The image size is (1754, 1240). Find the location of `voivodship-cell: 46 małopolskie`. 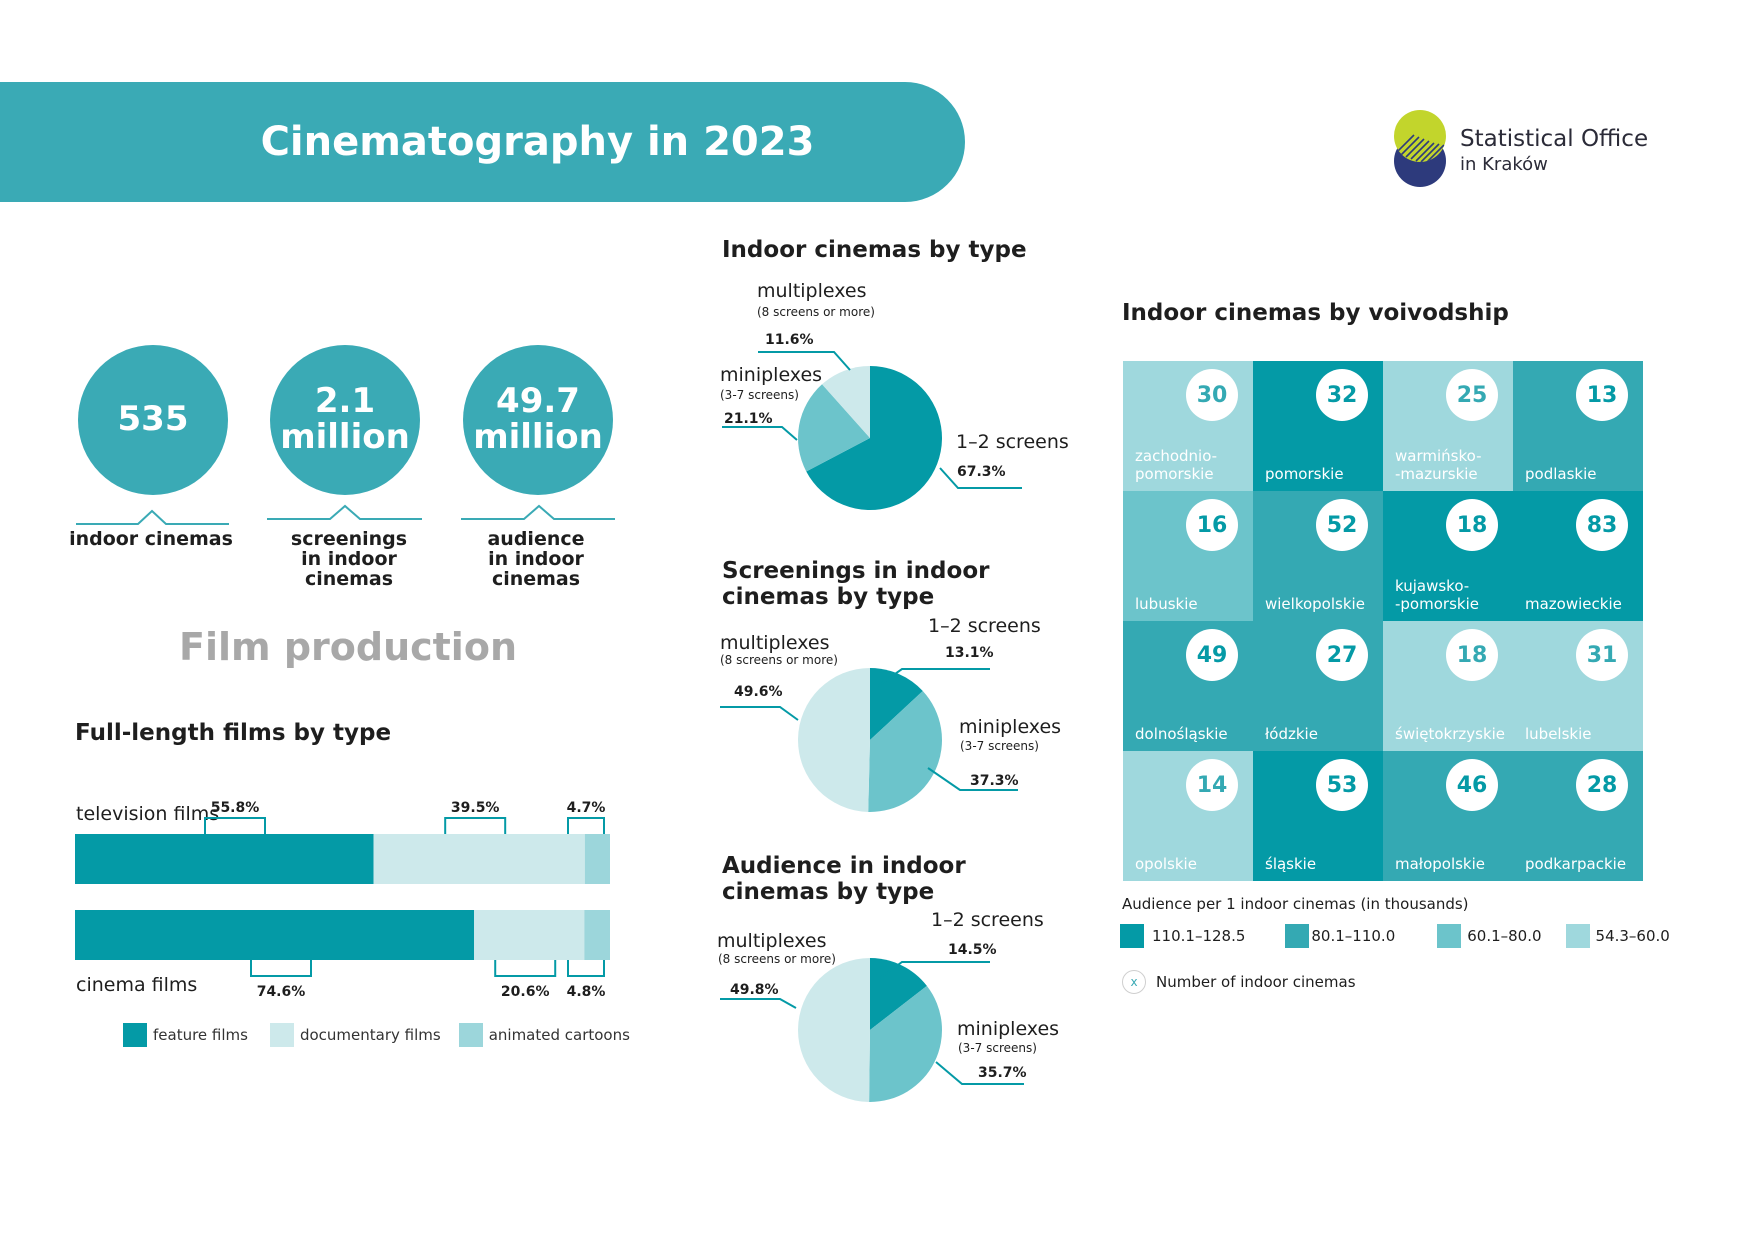

voivodship-cell: 46 małopolskie is located at coordinates (1448, 816).